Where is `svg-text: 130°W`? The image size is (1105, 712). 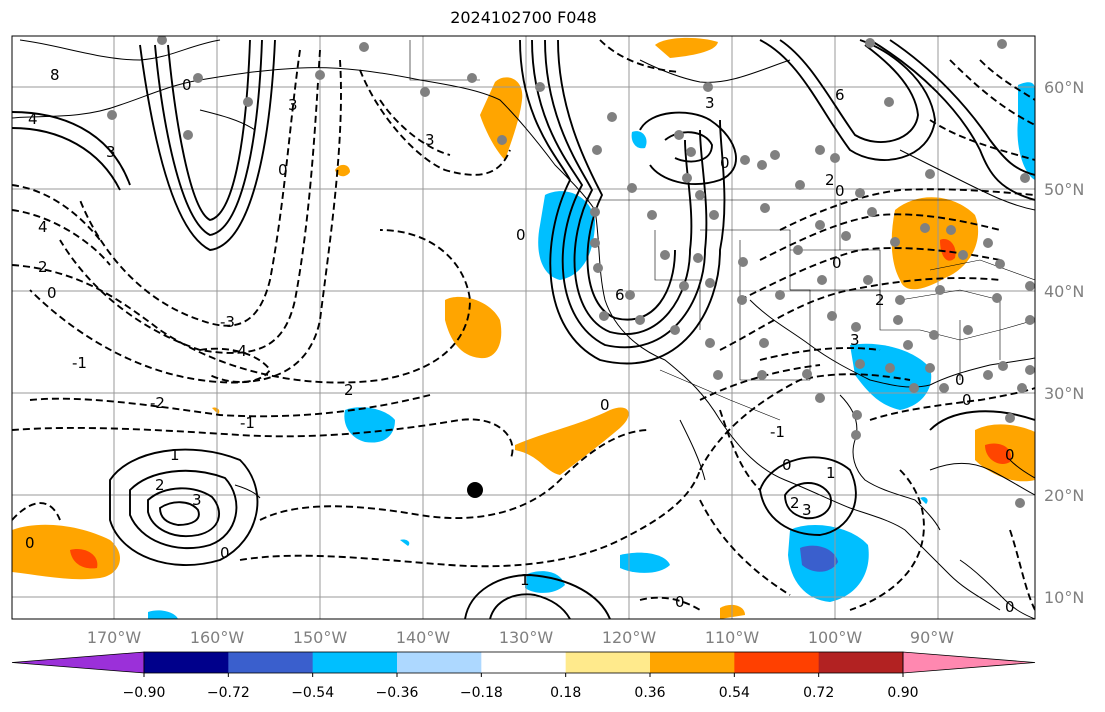 svg-text: 130°W is located at coordinates (526, 637).